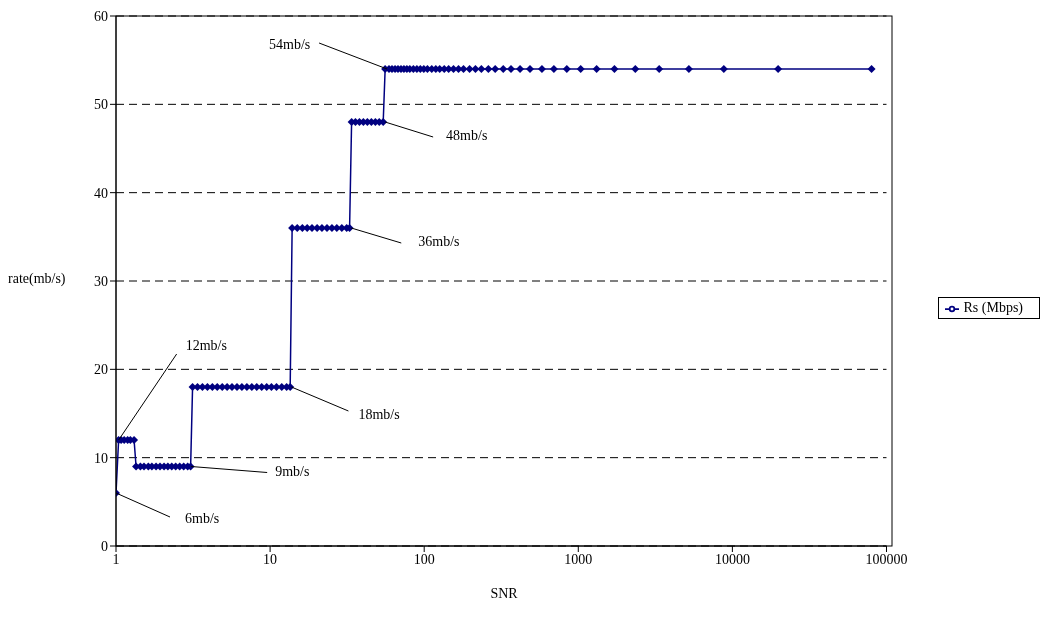  What do you see at coordinates (101, 193) in the screenshot?
I see `y-tick-label: 40` at bounding box center [101, 193].